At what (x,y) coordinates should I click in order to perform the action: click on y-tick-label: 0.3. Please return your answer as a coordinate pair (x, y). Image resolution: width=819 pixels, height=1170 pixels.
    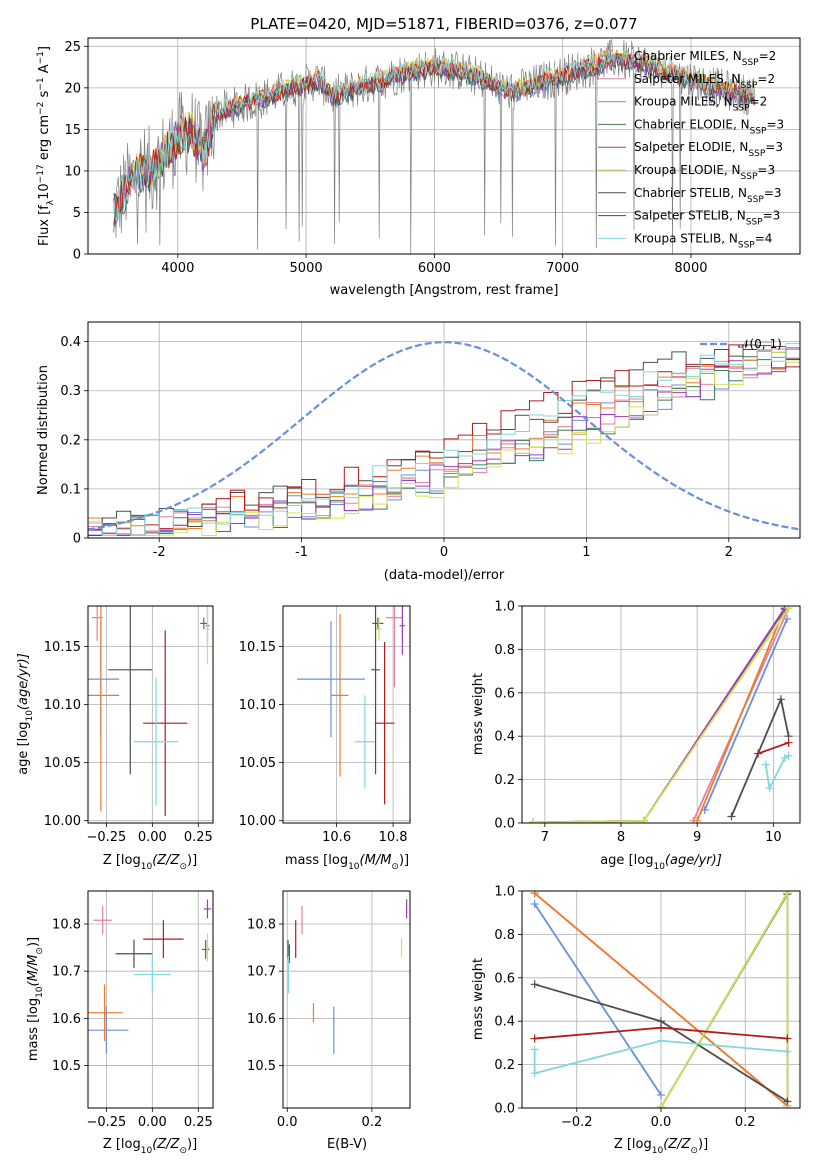
    Looking at the image, I should click on (70, 391).